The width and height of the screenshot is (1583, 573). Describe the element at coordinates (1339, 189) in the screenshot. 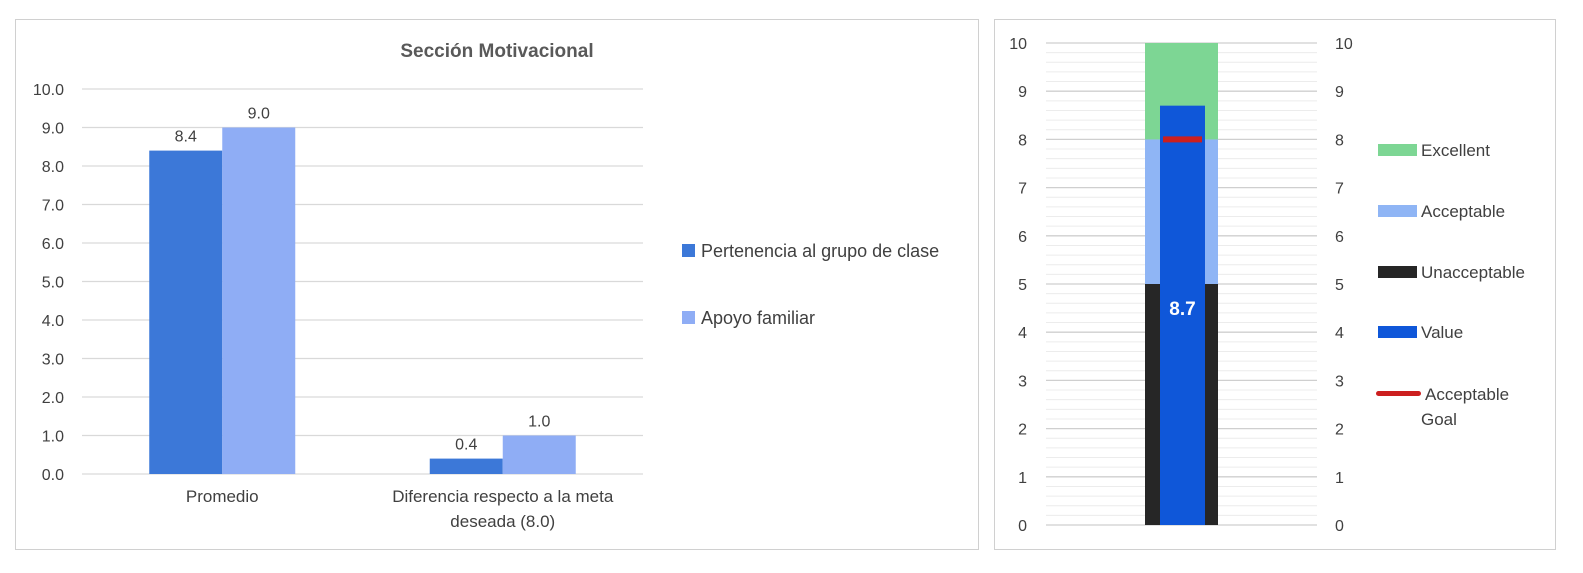

I see `right-axis-tick: 7` at that location.